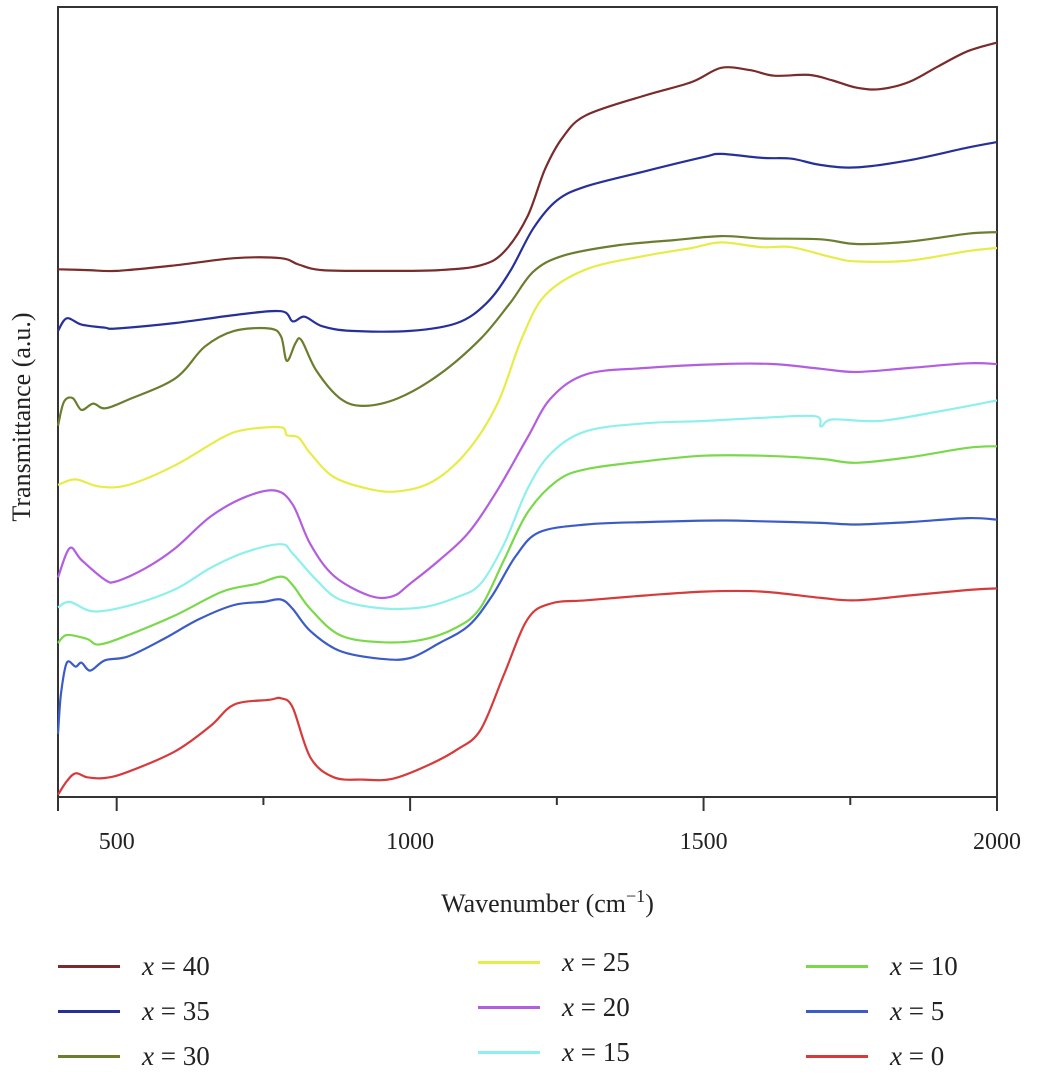 This screenshot has height=1076, width=1046. I want to click on x-tick-label: 1500, so click(704, 842).